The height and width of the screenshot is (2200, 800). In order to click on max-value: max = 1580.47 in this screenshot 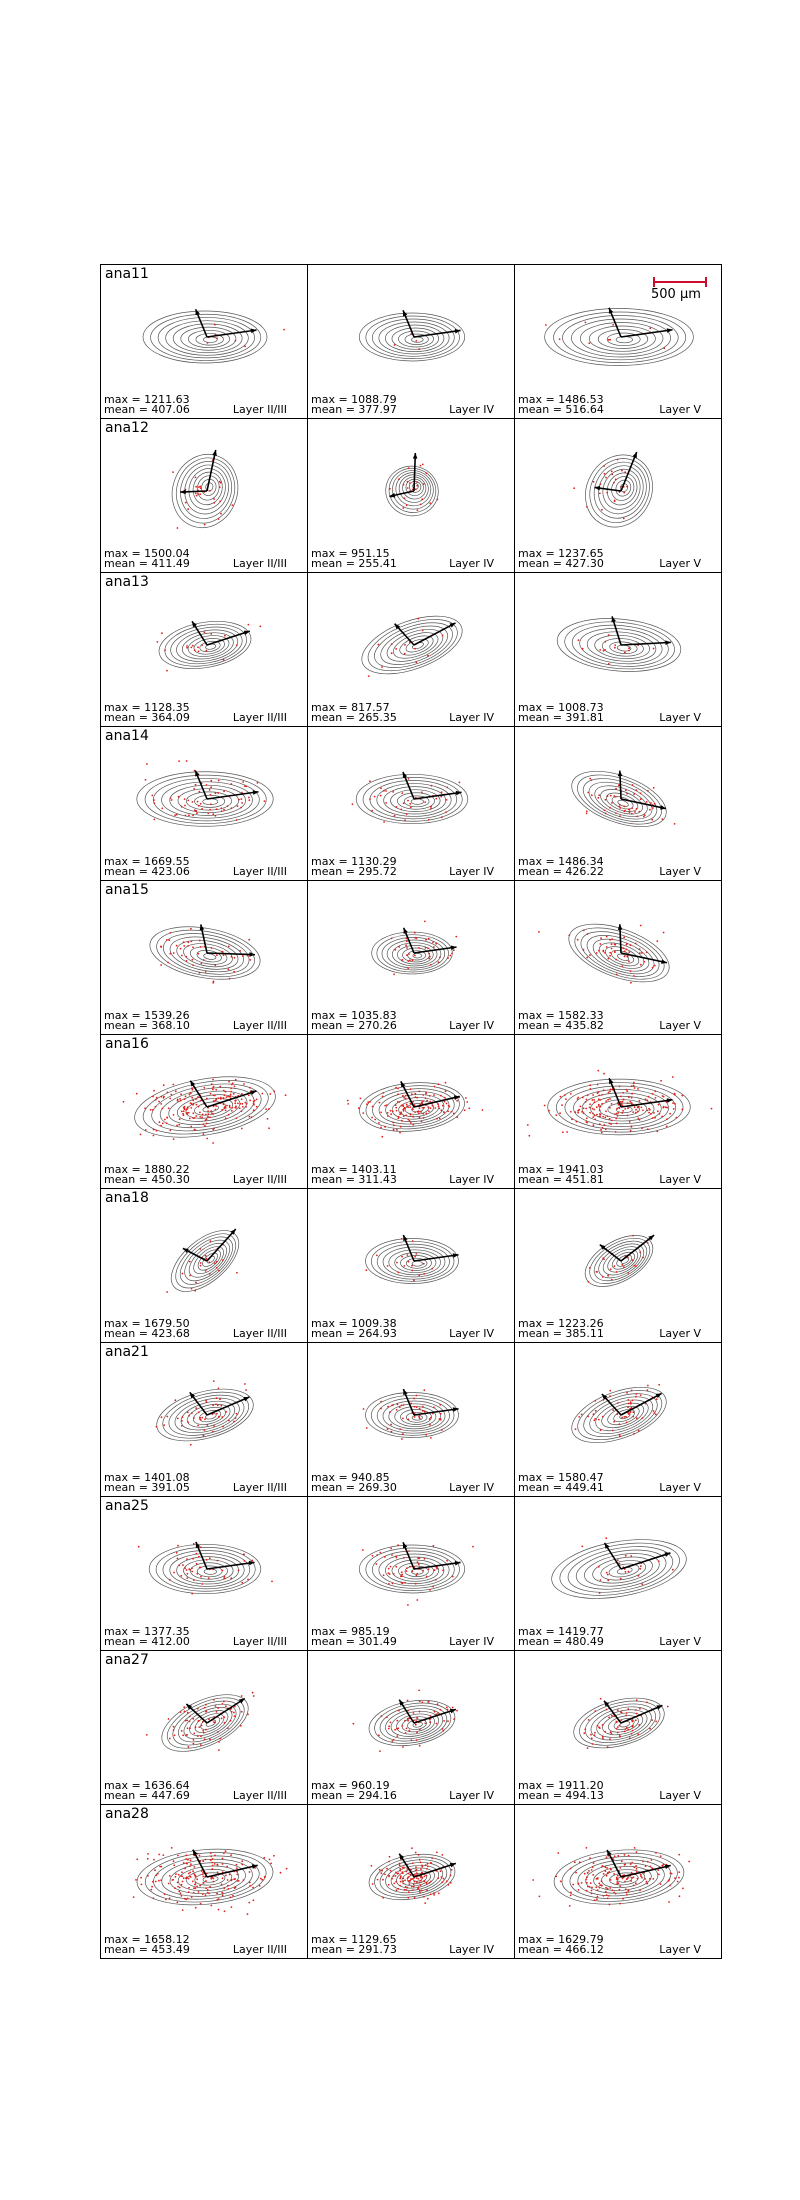, I will do `click(561, 1477)`.